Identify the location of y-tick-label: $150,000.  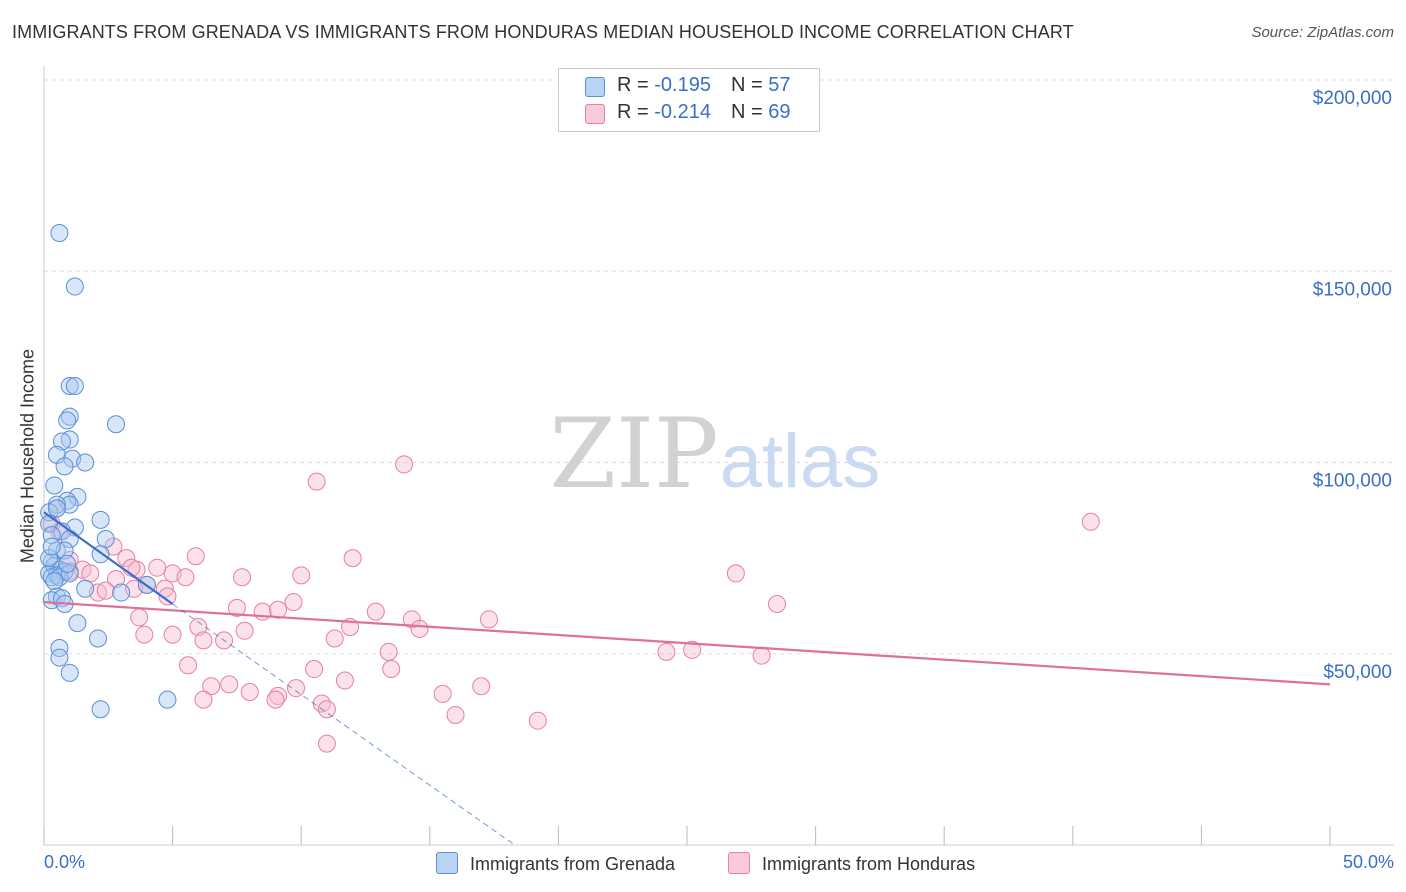
(1352, 289).